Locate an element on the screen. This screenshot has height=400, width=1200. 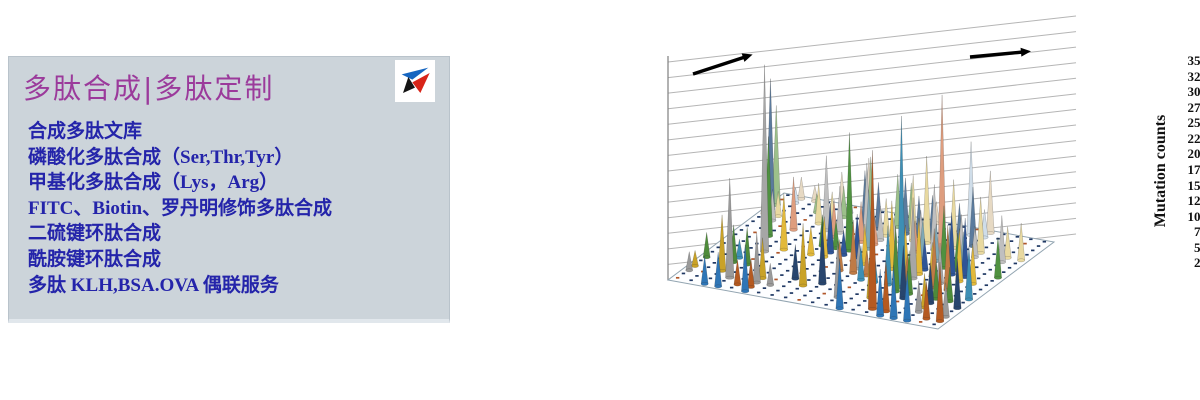
y-tick-label: 20000 is located at coordinates (1193, 154).